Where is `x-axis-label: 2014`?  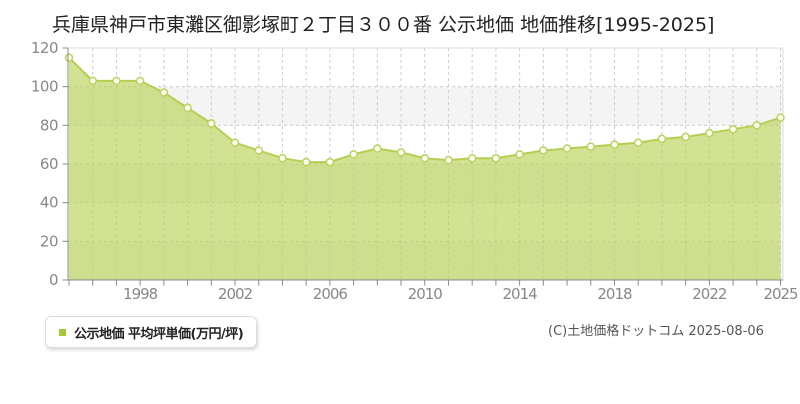 x-axis-label: 2014 is located at coordinates (520, 294).